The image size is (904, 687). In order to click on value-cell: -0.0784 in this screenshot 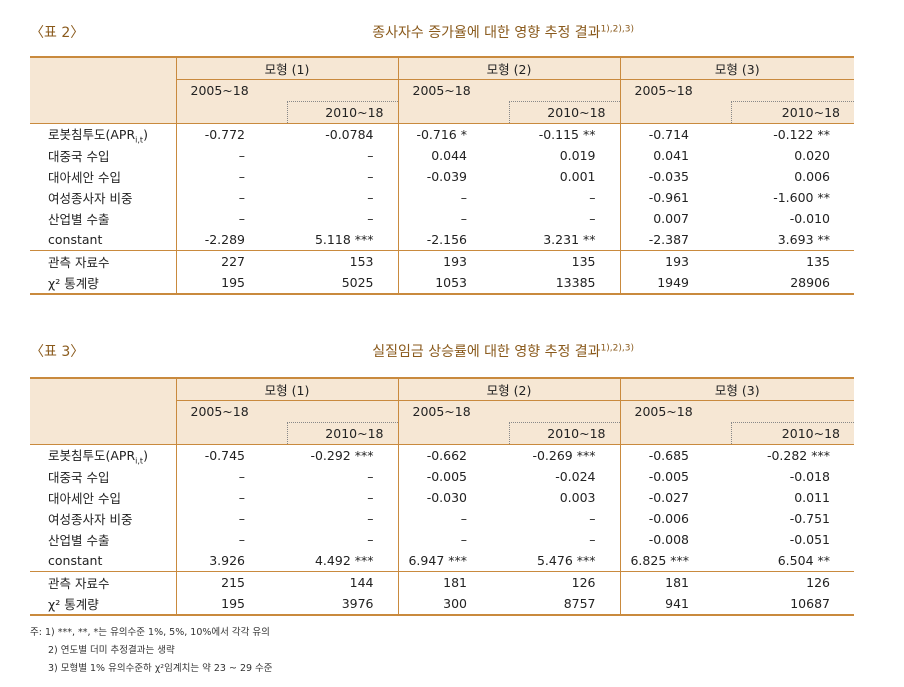, I will do `click(349, 134)`.